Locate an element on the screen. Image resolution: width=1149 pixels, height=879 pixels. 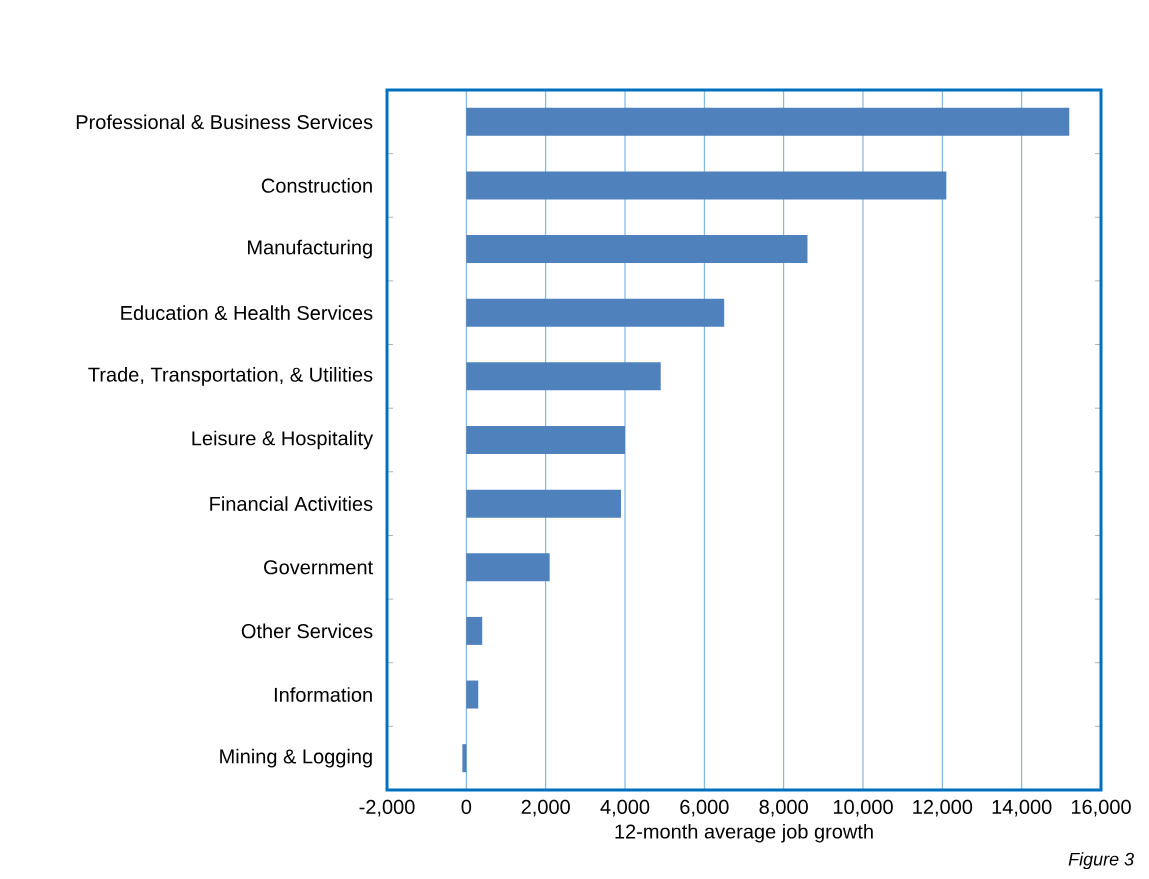
x-tick-label: 8,000 is located at coordinates (783, 808).